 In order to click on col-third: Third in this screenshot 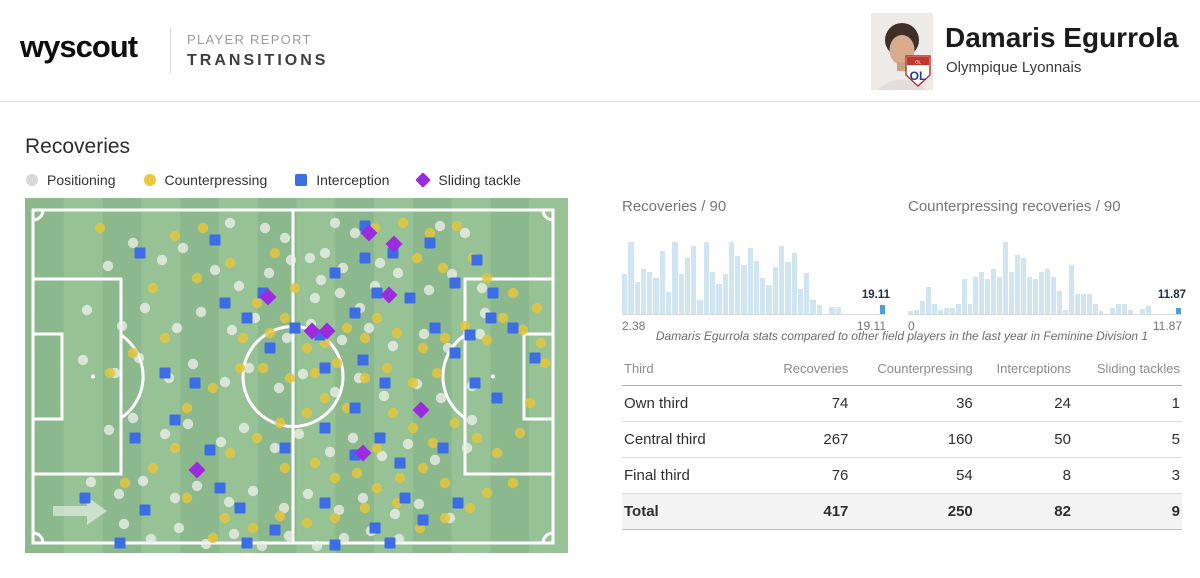, I will do `click(693, 370)`.